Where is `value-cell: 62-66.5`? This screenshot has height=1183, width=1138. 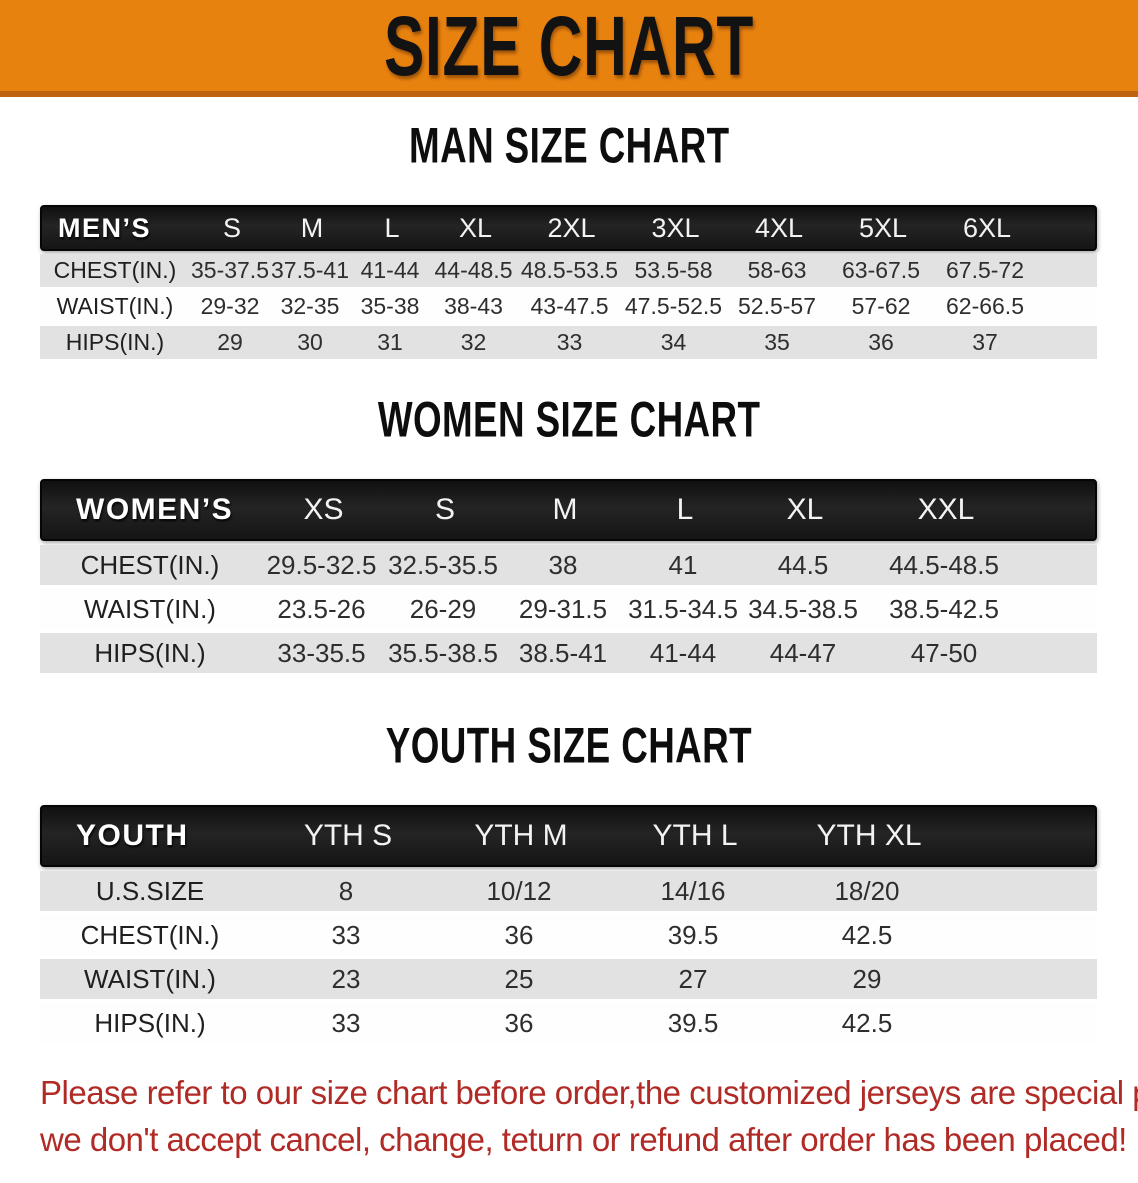
value-cell: 62-66.5 is located at coordinates (984, 306).